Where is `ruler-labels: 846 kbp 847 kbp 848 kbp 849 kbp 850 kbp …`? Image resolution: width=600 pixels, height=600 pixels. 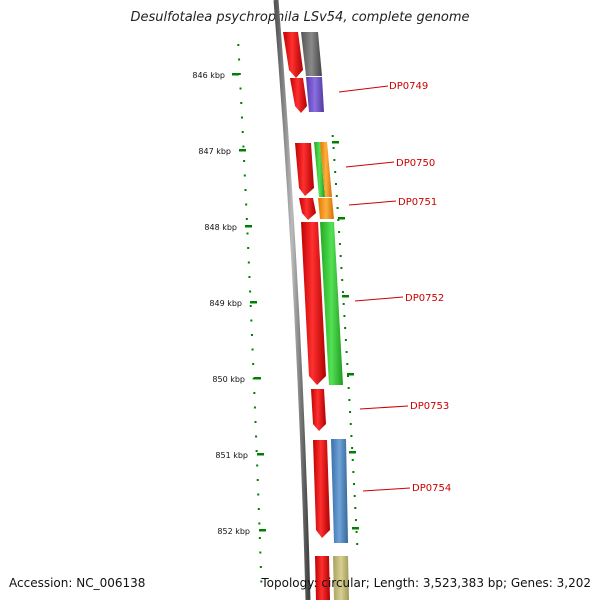 ruler-labels: 846 kbp 847 kbp 848 kbp 849 kbp 850 kbp … is located at coordinates (221, 303).